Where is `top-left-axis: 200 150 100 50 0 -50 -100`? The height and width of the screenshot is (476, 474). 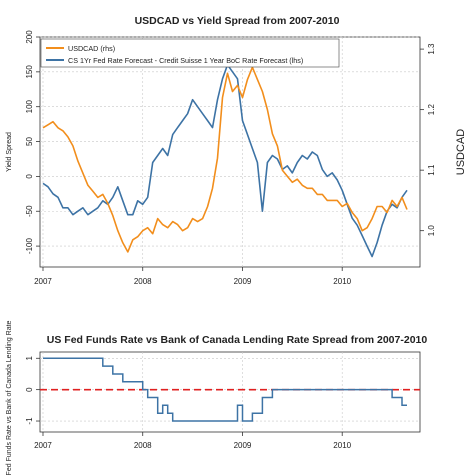 top-left-axis: 200 150 100 50 0 -50 -100 is located at coordinates (32, 142).